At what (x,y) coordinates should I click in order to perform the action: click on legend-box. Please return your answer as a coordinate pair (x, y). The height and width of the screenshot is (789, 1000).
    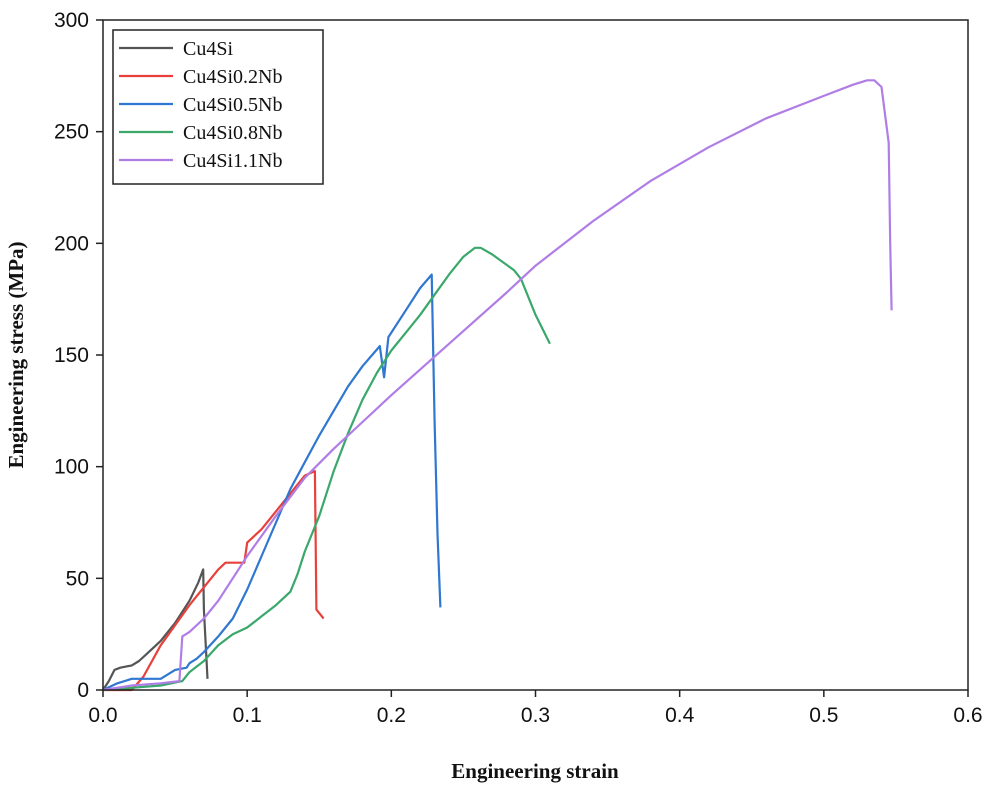
    Looking at the image, I should click on (218, 107).